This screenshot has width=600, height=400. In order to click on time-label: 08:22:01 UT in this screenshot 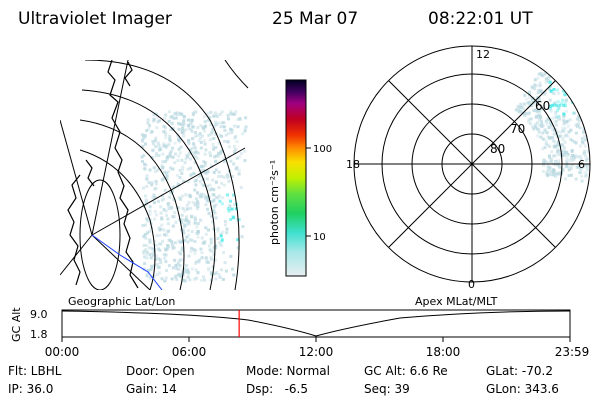, I will do `click(480, 19)`.